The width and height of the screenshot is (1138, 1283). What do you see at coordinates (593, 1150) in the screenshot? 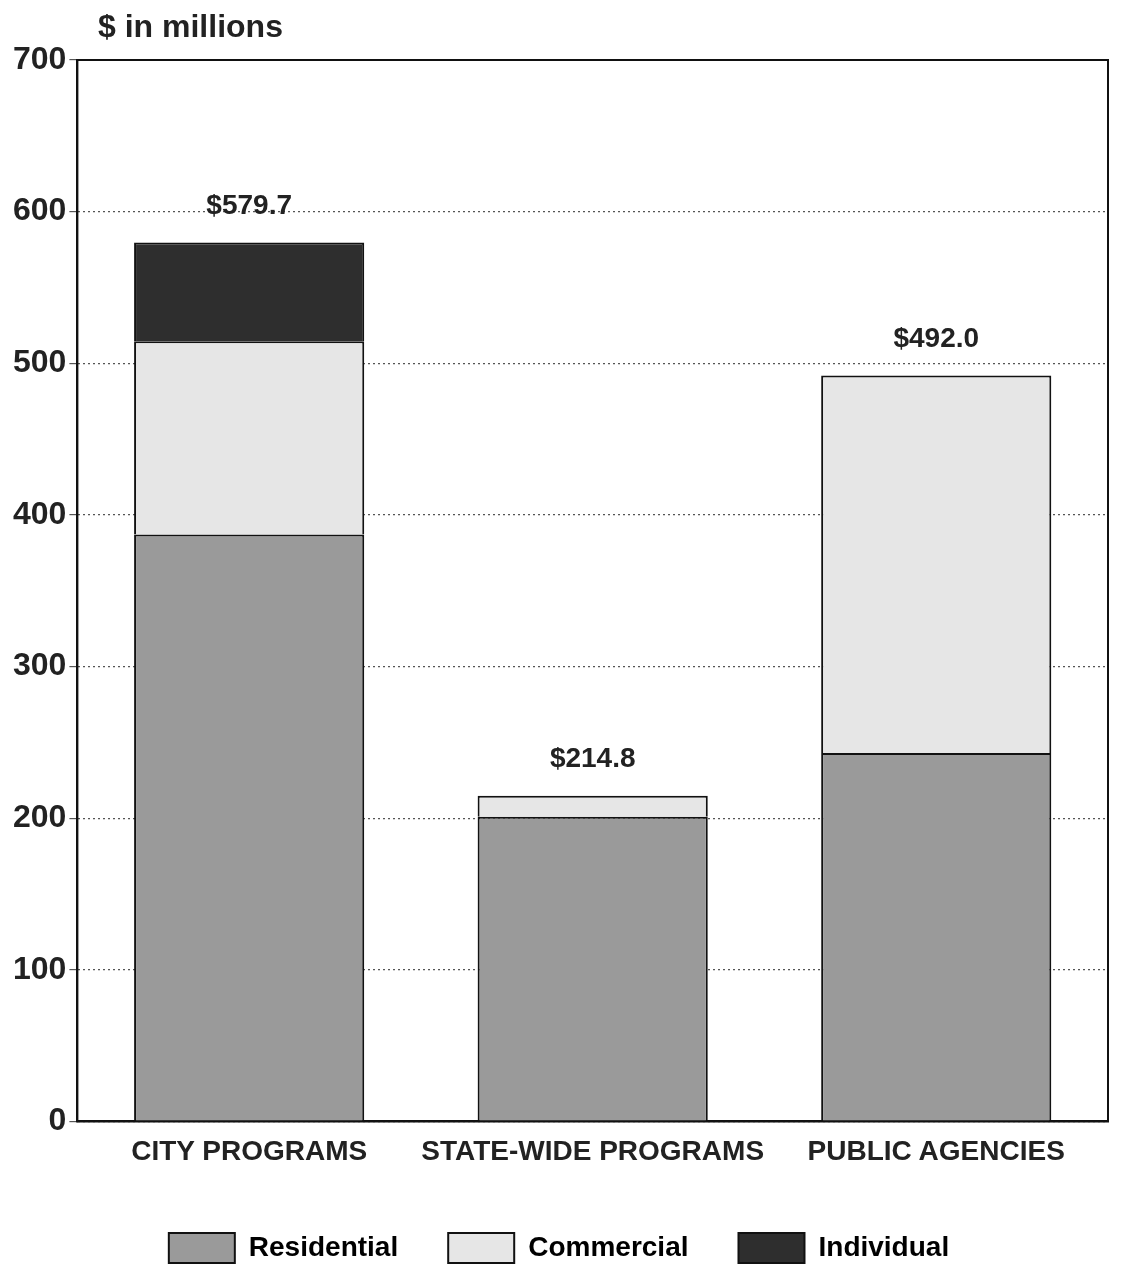
I see `x-tick-label: STATE-WIDE PROGRAMS` at bounding box center [593, 1150].